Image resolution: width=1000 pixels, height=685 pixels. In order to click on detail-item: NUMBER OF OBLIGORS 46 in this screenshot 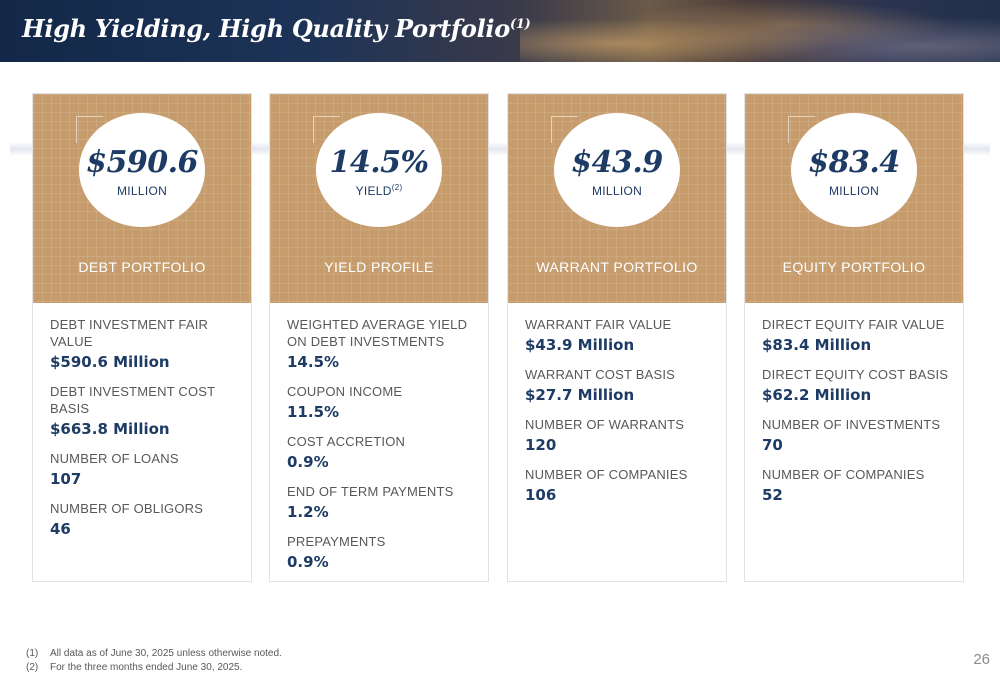, I will do `click(145, 520)`.